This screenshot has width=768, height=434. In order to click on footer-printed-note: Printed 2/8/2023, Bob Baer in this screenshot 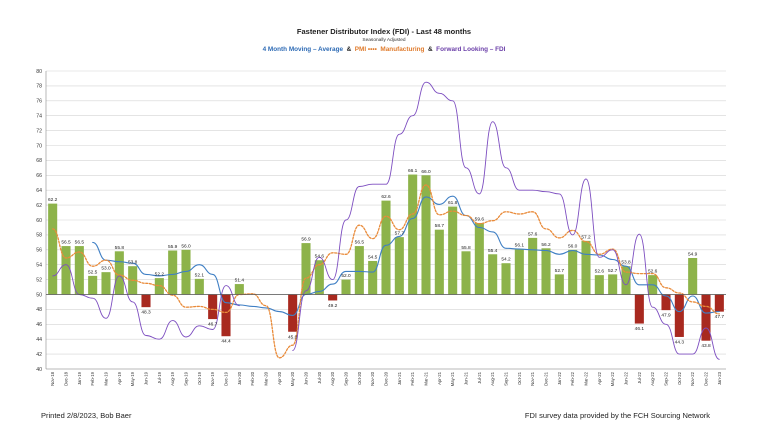, I will do `click(86, 415)`.